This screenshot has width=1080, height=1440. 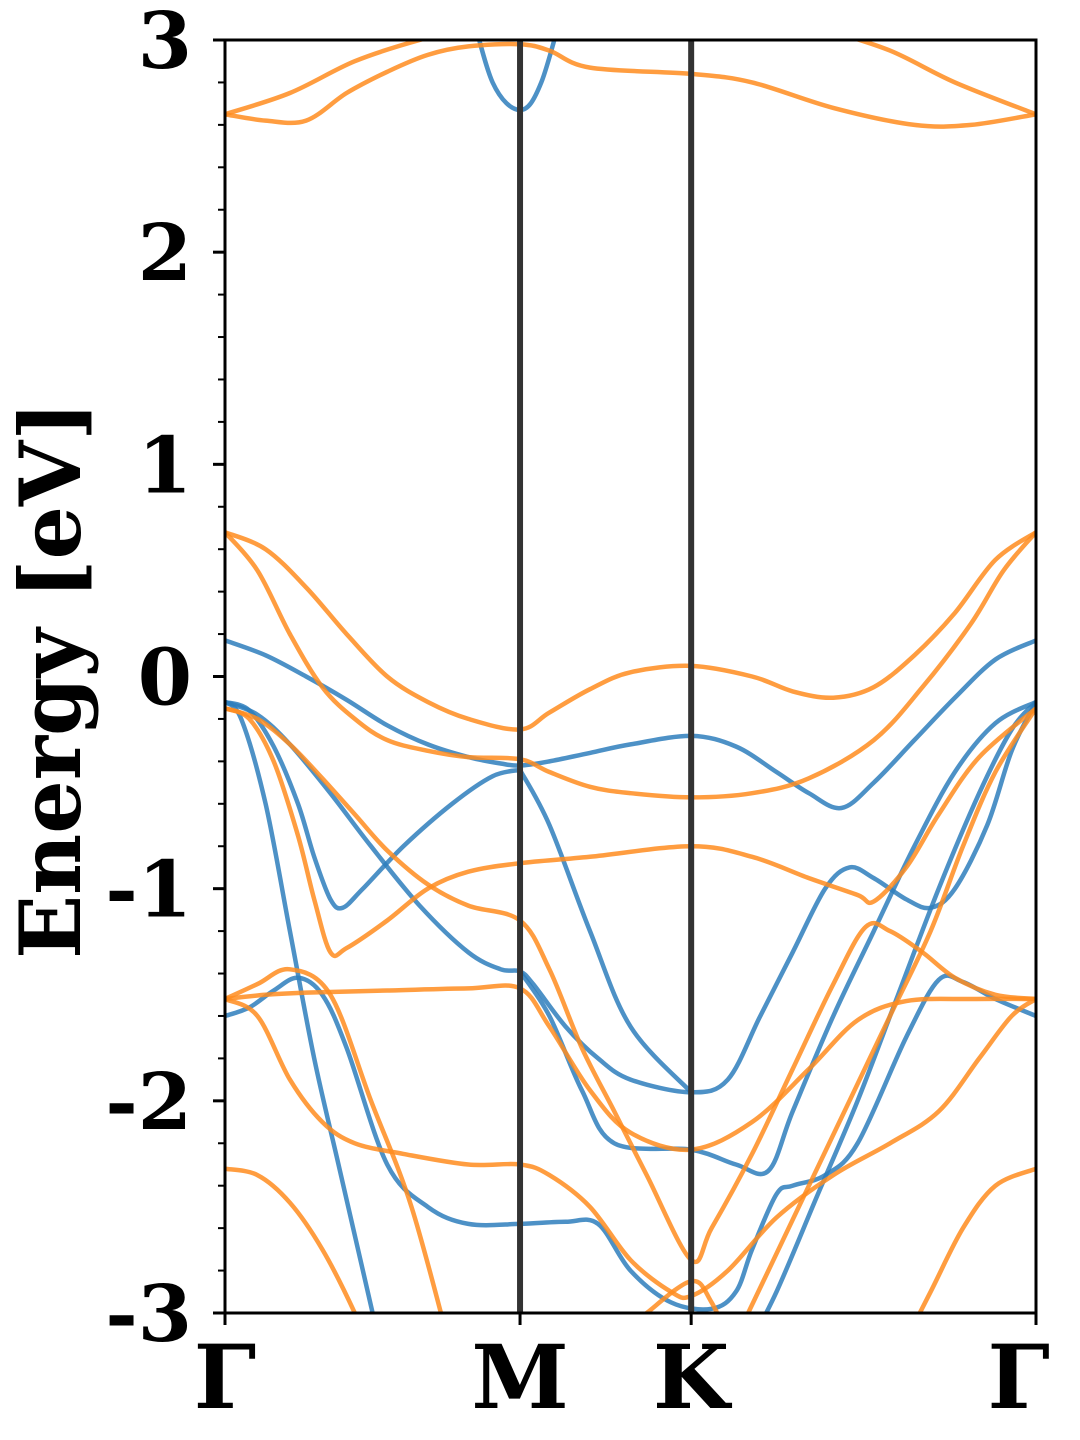 What do you see at coordinates (225, 1377) in the screenshot?
I see `x-tick-label-0: Γ` at bounding box center [225, 1377].